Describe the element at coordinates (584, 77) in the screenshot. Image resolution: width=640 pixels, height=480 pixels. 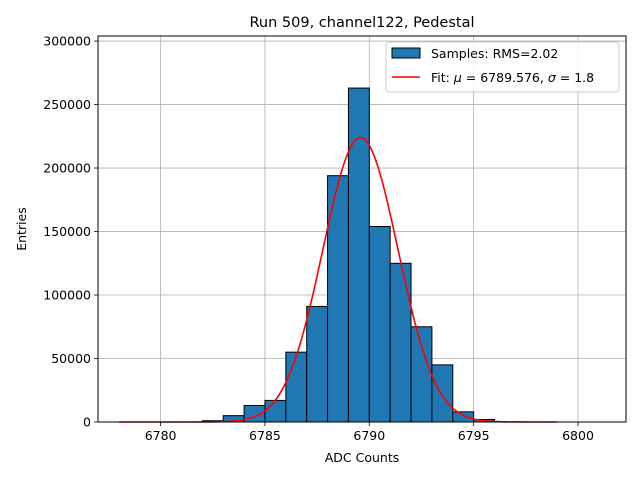
I see `legend-fit-sigma: 1.8` at that location.